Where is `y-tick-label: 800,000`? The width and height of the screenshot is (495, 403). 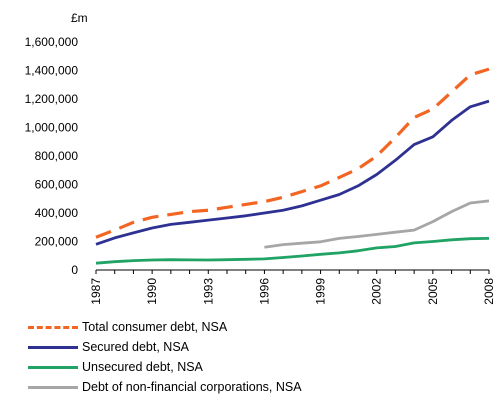 y-tick-label: 800,000 is located at coordinates (57, 156).